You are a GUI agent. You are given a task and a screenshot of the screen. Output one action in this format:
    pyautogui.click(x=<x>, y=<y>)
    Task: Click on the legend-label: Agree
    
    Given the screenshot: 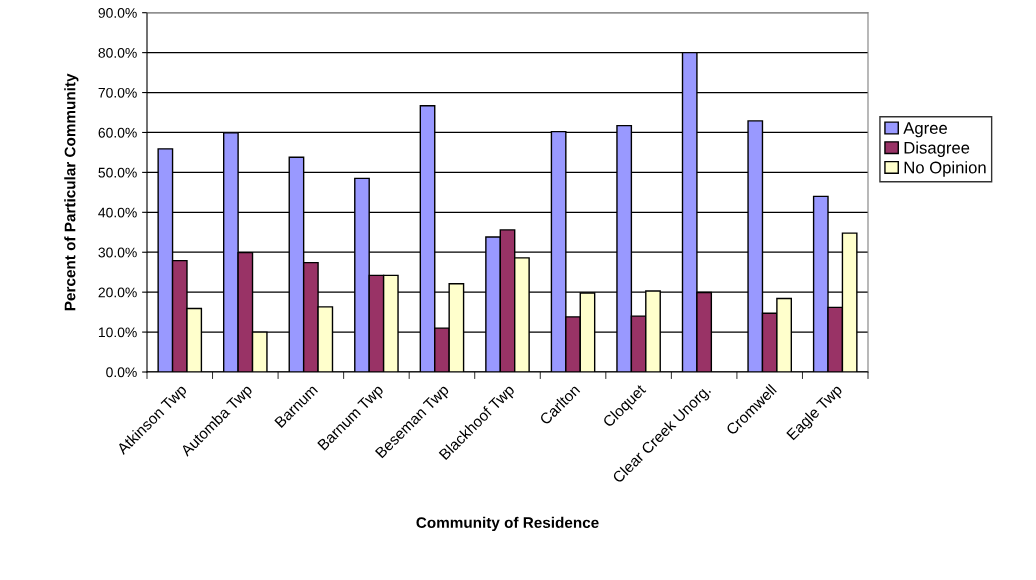 What is the action you would take?
    pyautogui.click(x=925, y=130)
    